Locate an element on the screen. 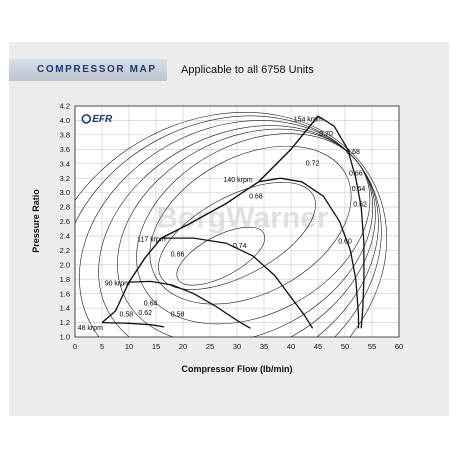 This screenshot has height=458, width=458. speed-label: 48 krpm is located at coordinates (90, 328).